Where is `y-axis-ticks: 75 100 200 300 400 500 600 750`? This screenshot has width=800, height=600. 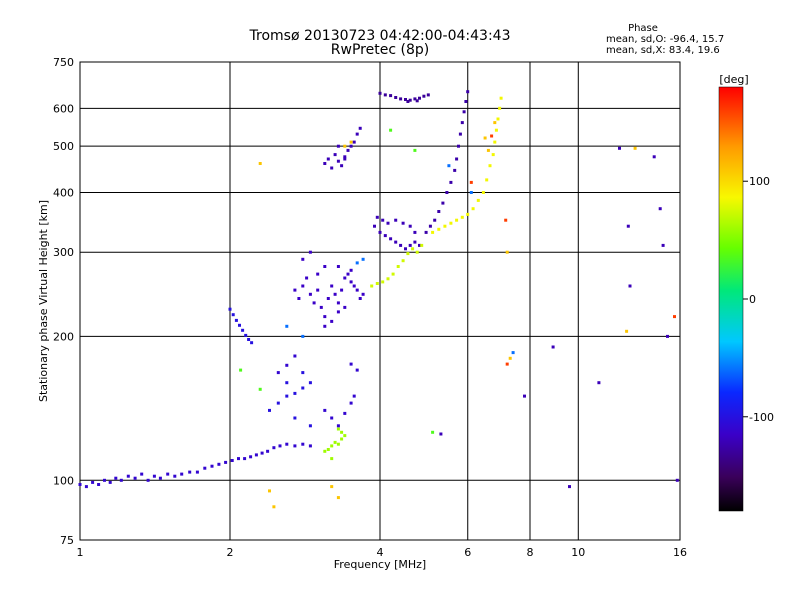 y-axis-ticks: 75 100 200 300 400 500 600 750 is located at coordinates (63, 301).